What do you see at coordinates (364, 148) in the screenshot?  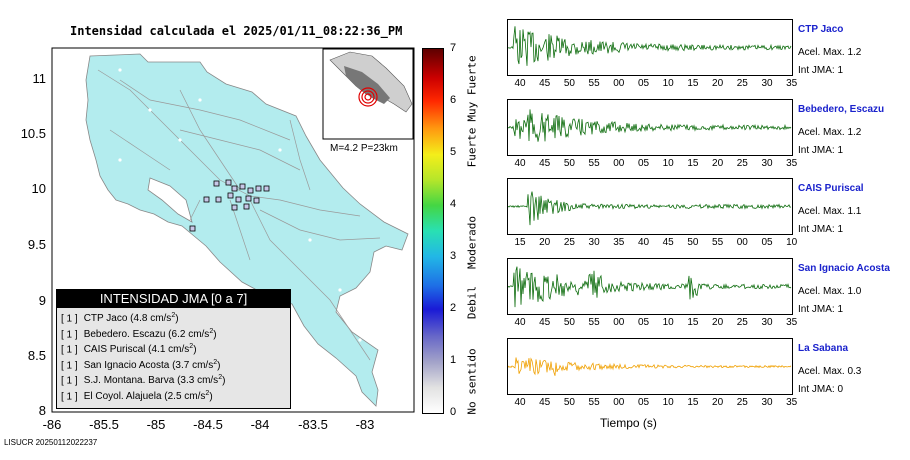 I see `inset-label: M=4.2 P=23km` at bounding box center [364, 148].